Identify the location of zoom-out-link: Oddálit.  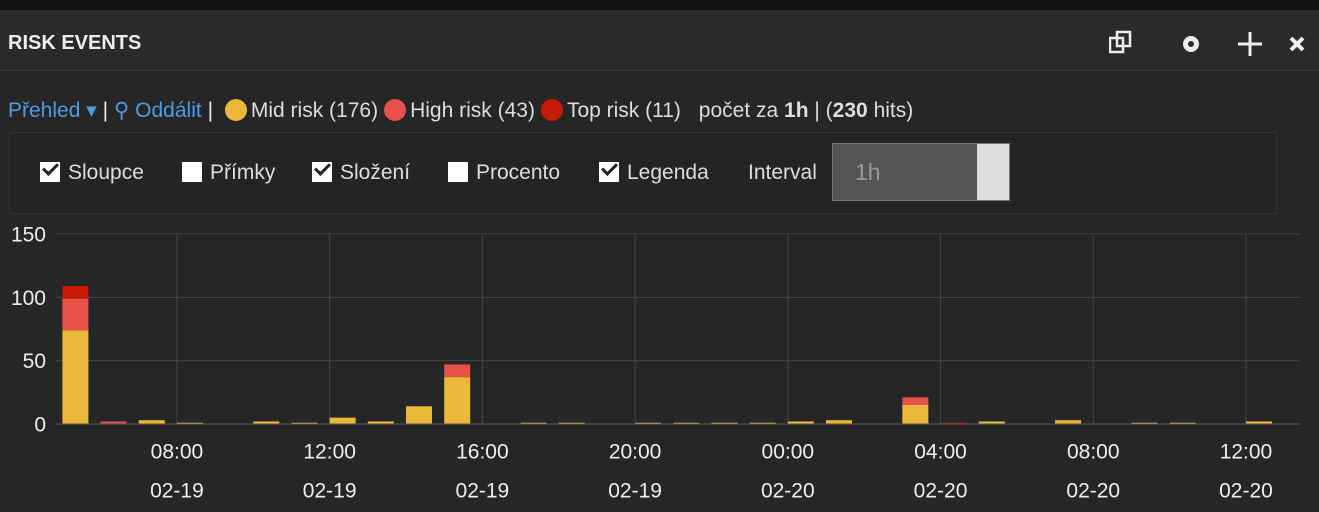
(168, 110).